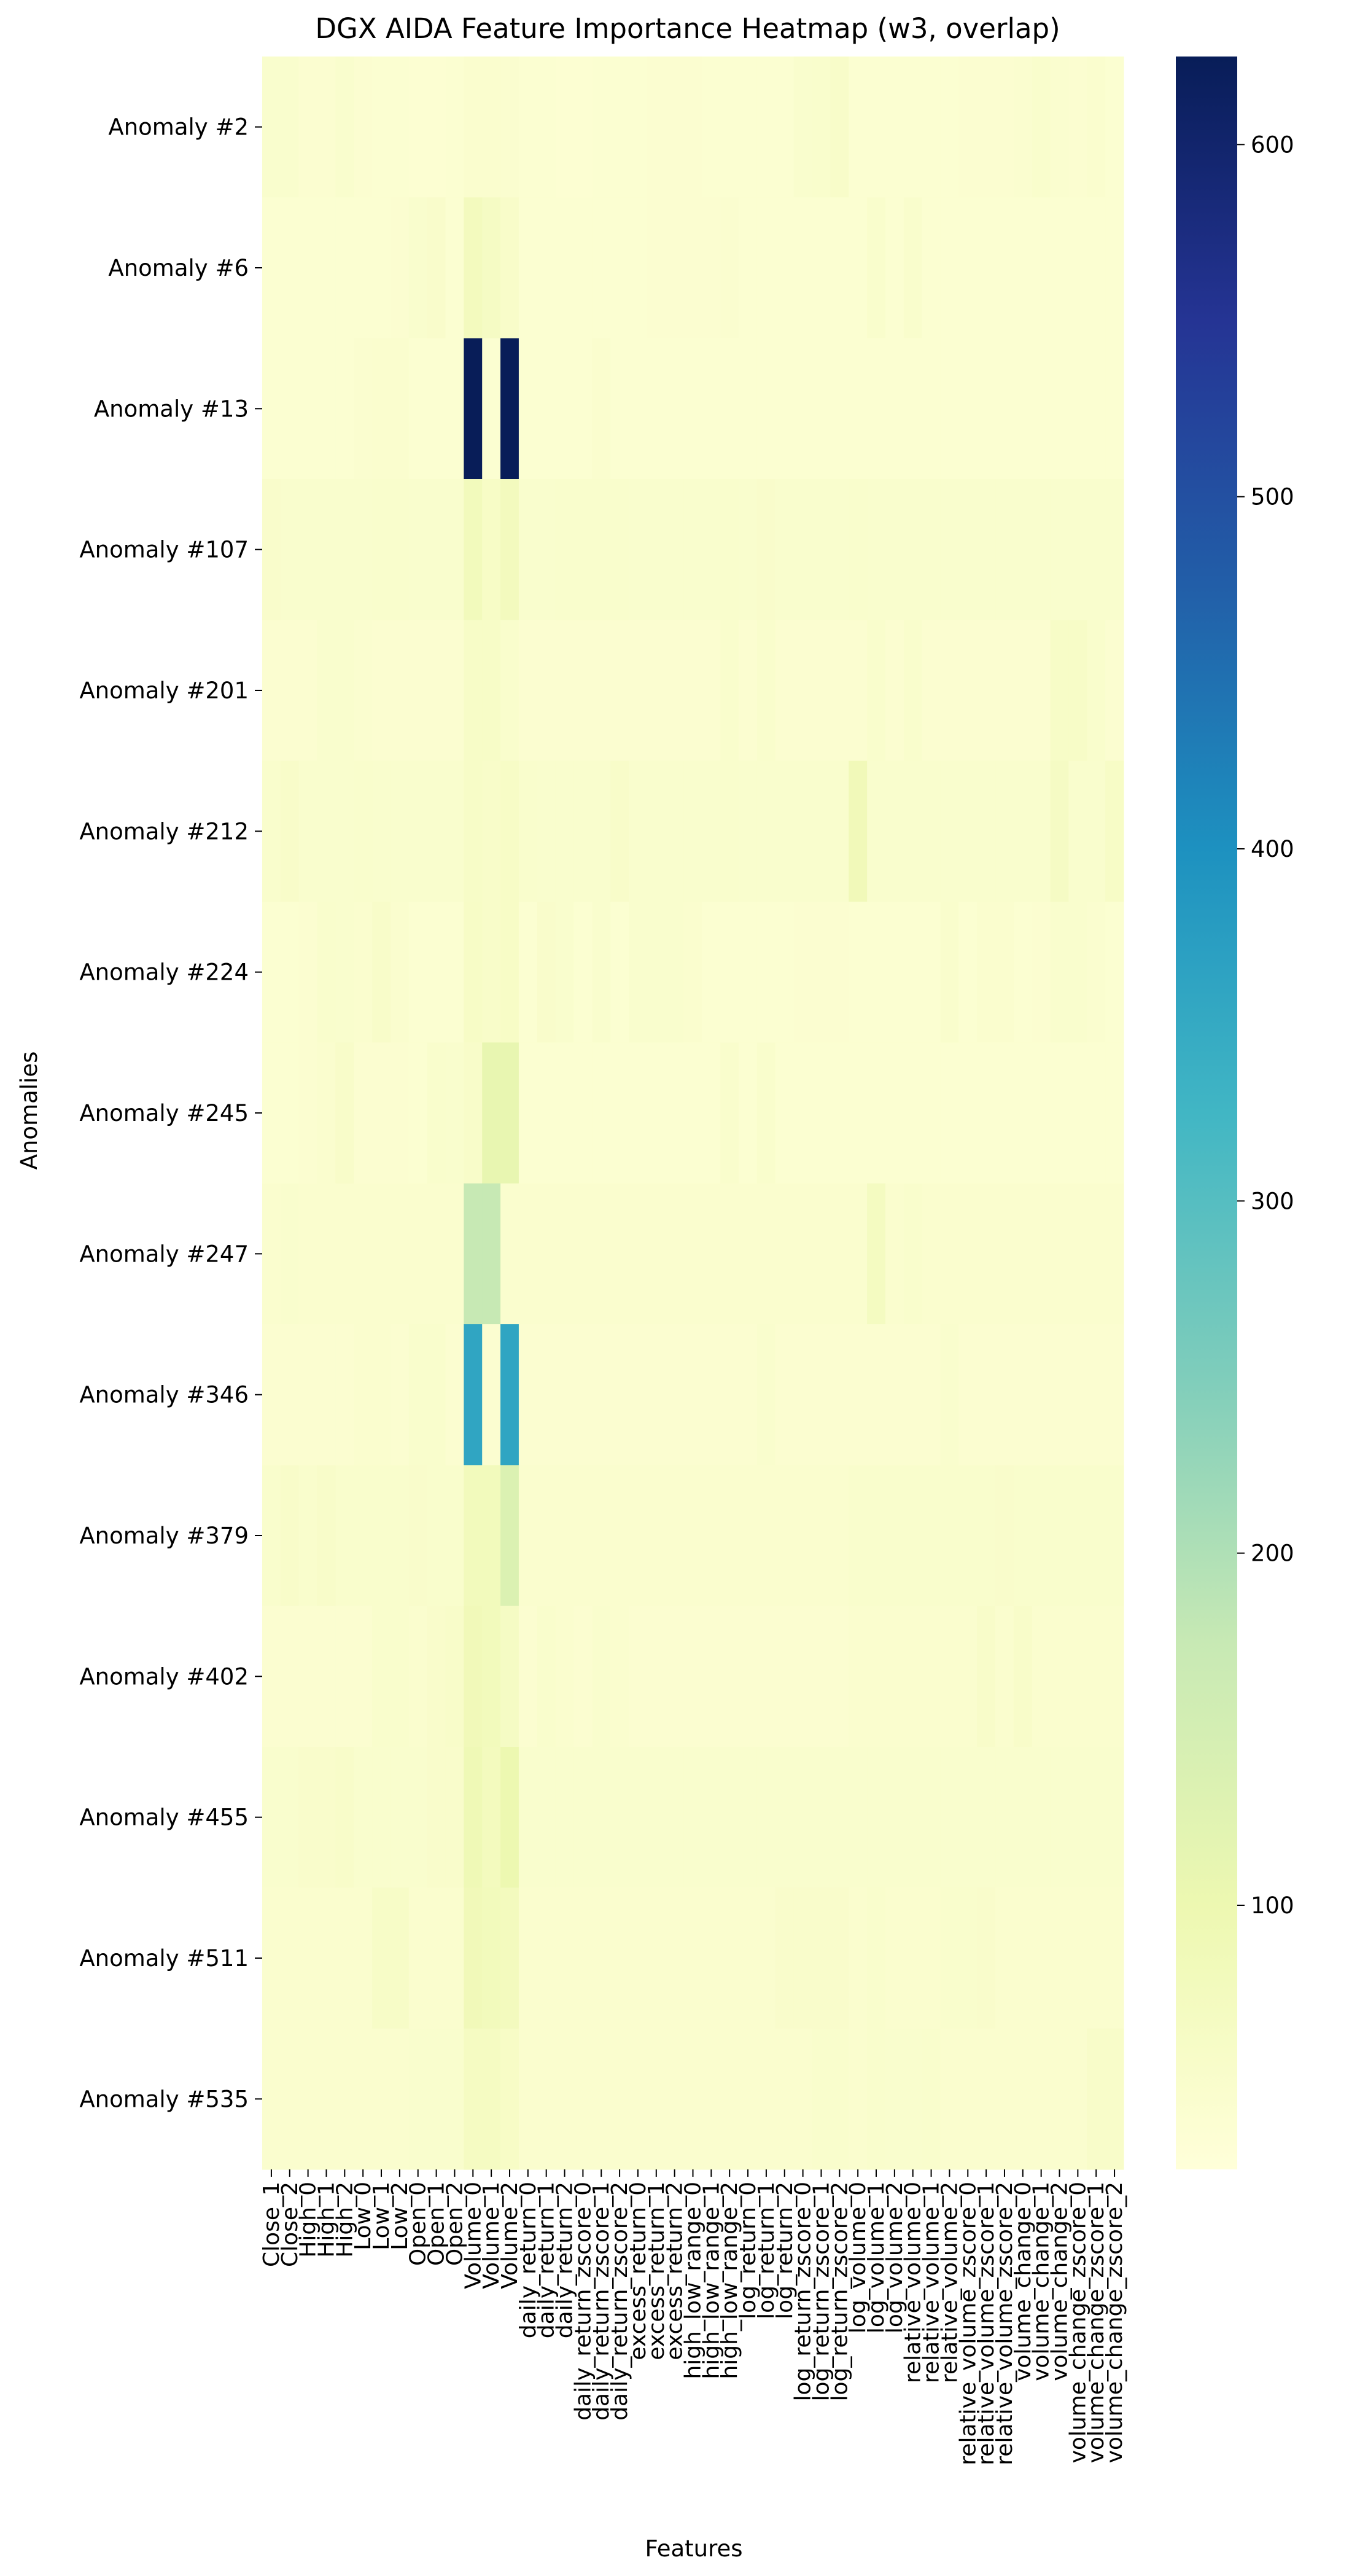 The height and width of the screenshot is (2576, 1368). What do you see at coordinates (639, 2271) in the screenshot?
I see `x-tick-label: excess_return_0` at bounding box center [639, 2271].